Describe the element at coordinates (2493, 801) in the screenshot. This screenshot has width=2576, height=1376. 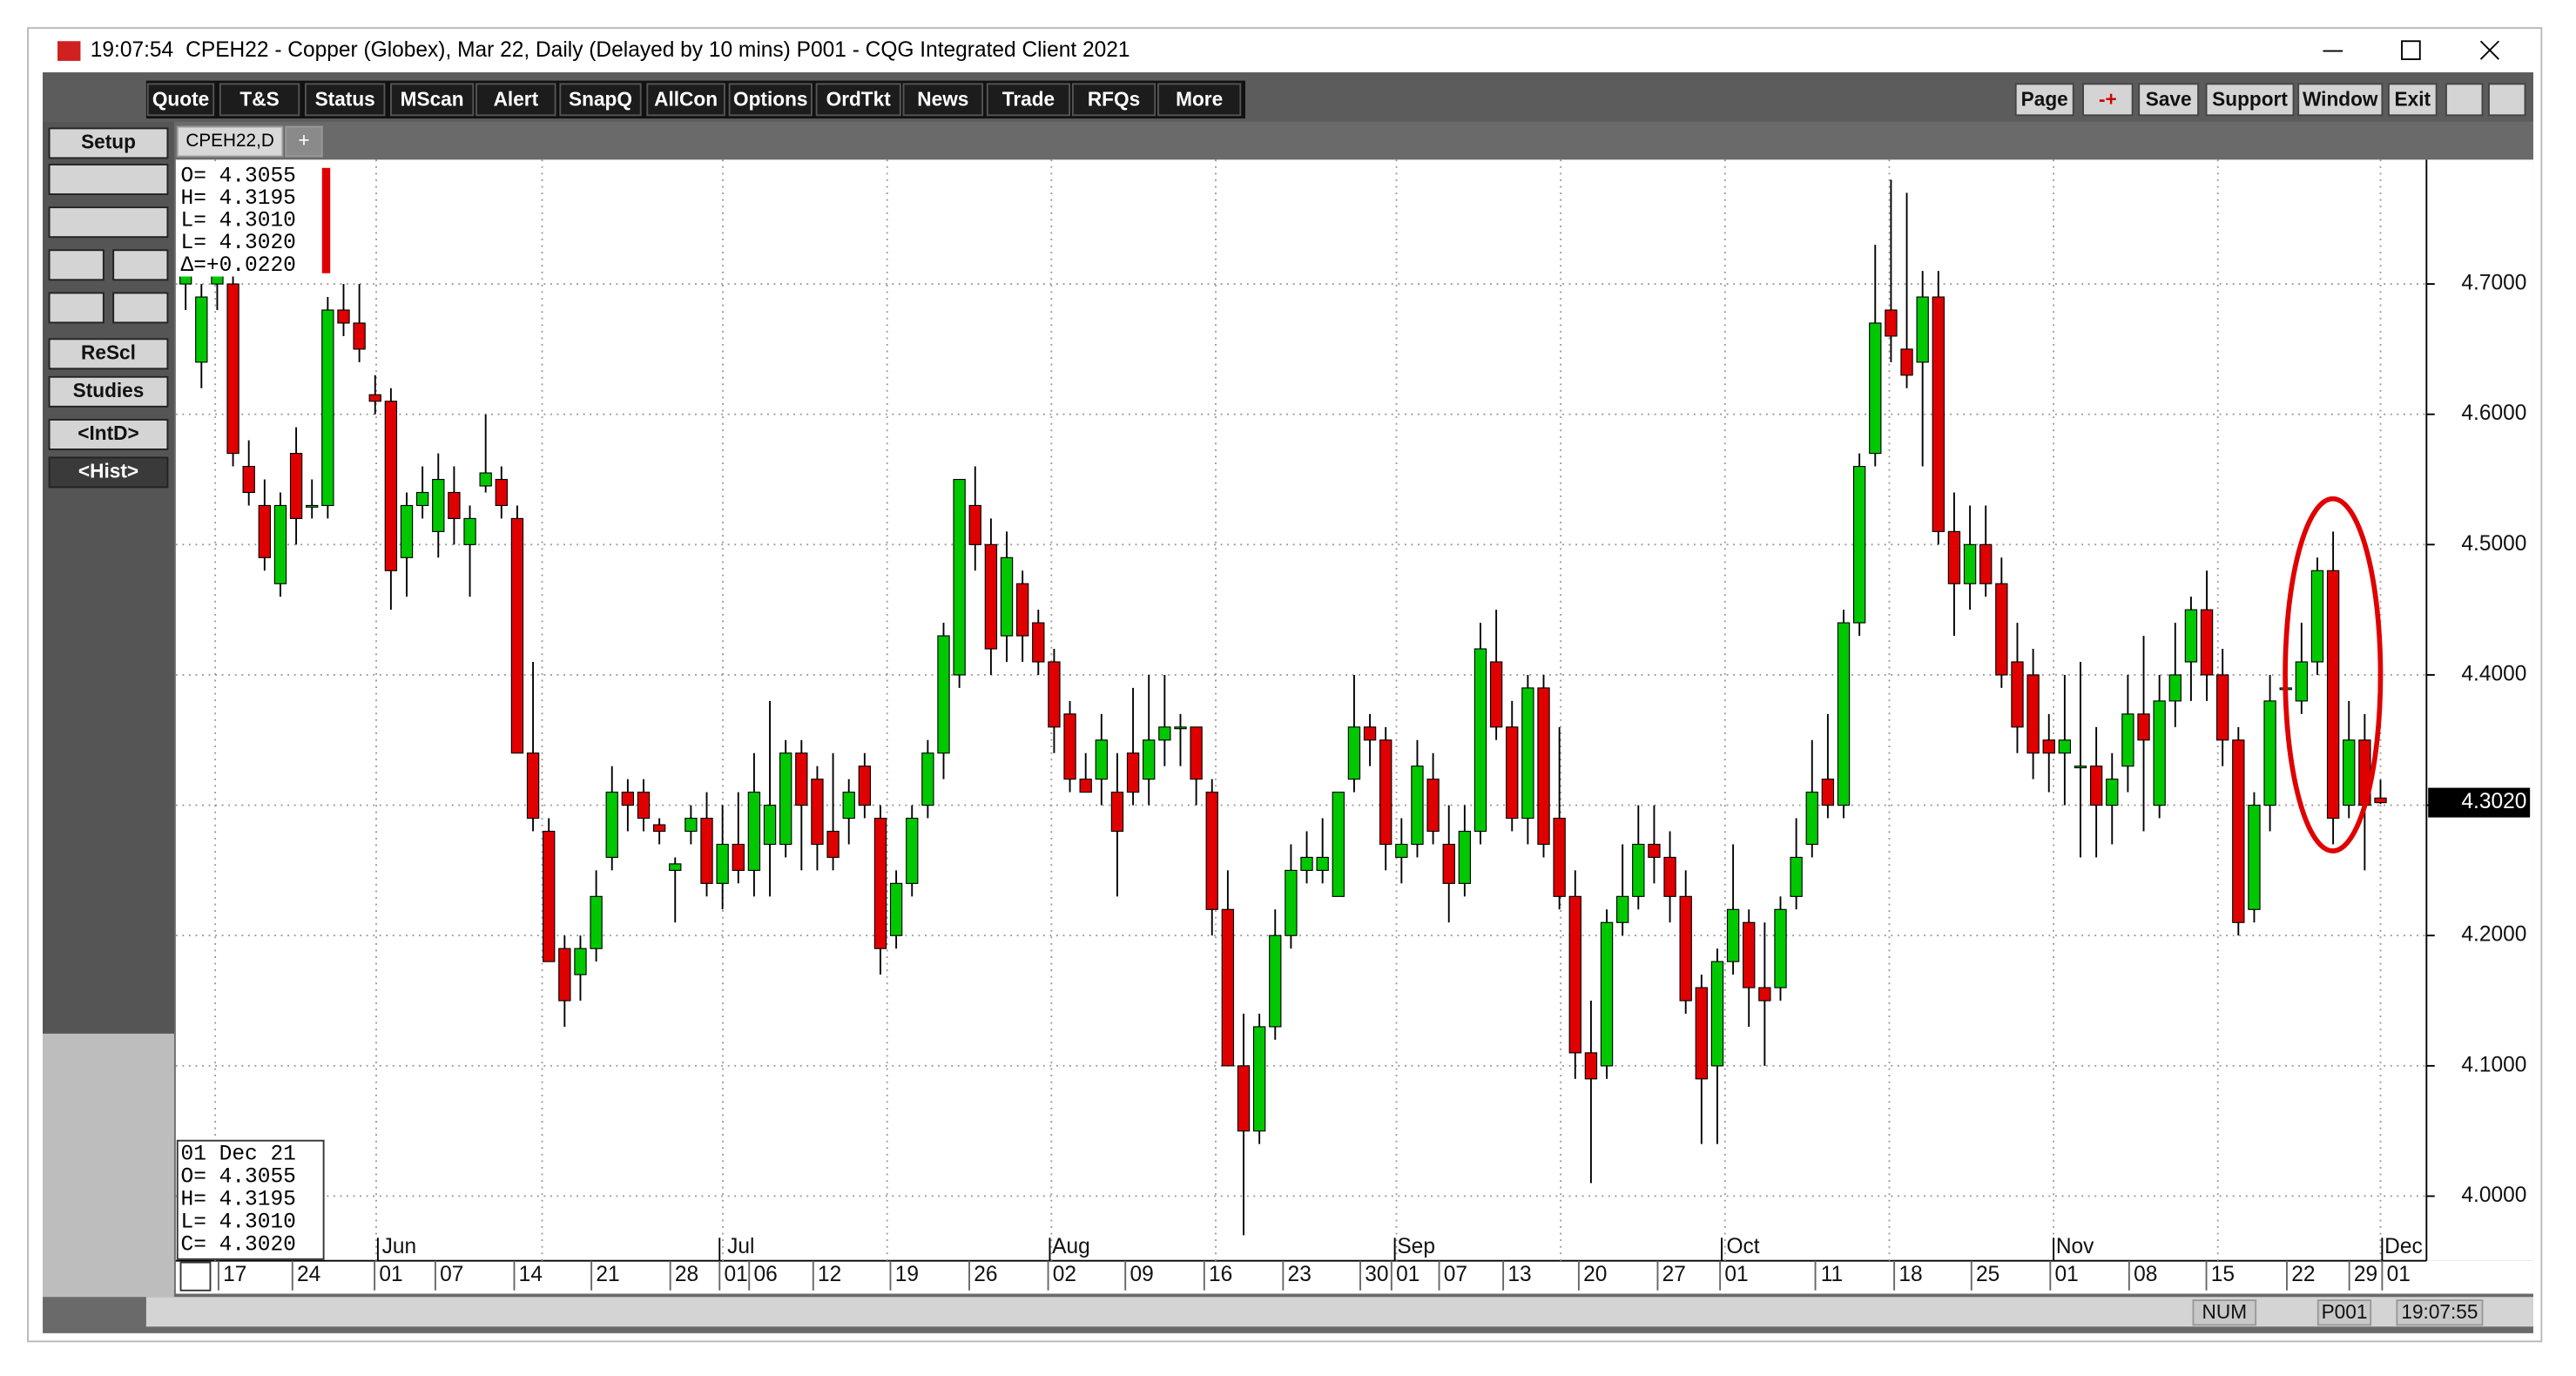
I see `last-price-label: 4.3020` at that location.